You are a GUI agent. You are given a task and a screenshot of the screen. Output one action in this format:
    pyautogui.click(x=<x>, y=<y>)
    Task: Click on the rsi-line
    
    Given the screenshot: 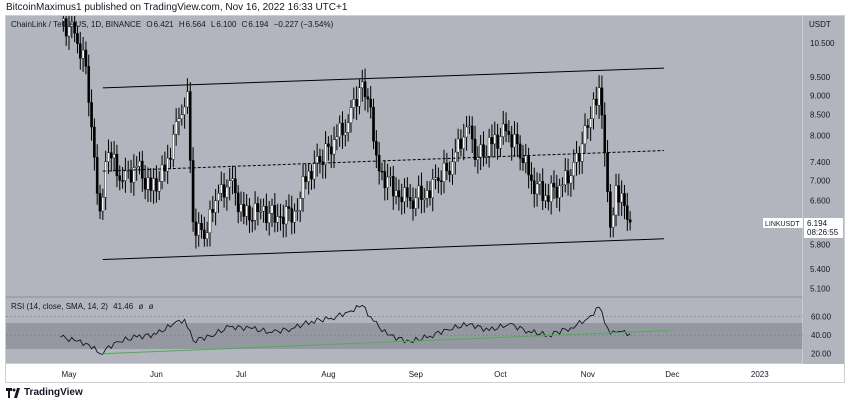 What is the action you would take?
    pyautogui.click(x=345, y=329)
    